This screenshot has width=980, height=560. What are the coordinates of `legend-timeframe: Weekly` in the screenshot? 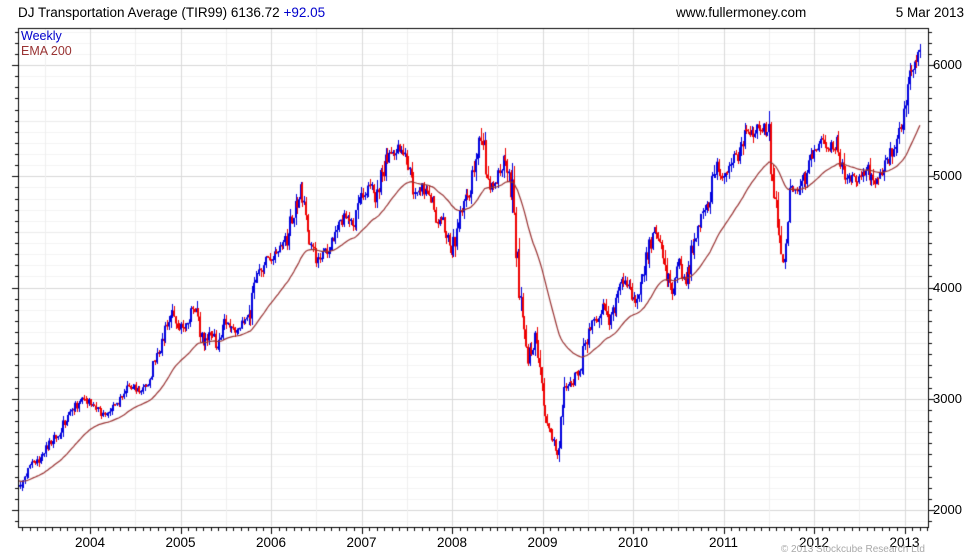 It's located at (41, 36).